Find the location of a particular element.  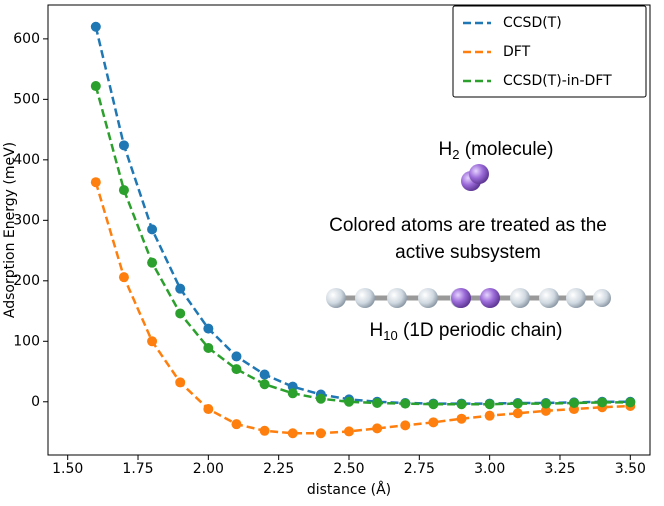

label-suffix: (1D periodic chain) is located at coordinates (480, 330).